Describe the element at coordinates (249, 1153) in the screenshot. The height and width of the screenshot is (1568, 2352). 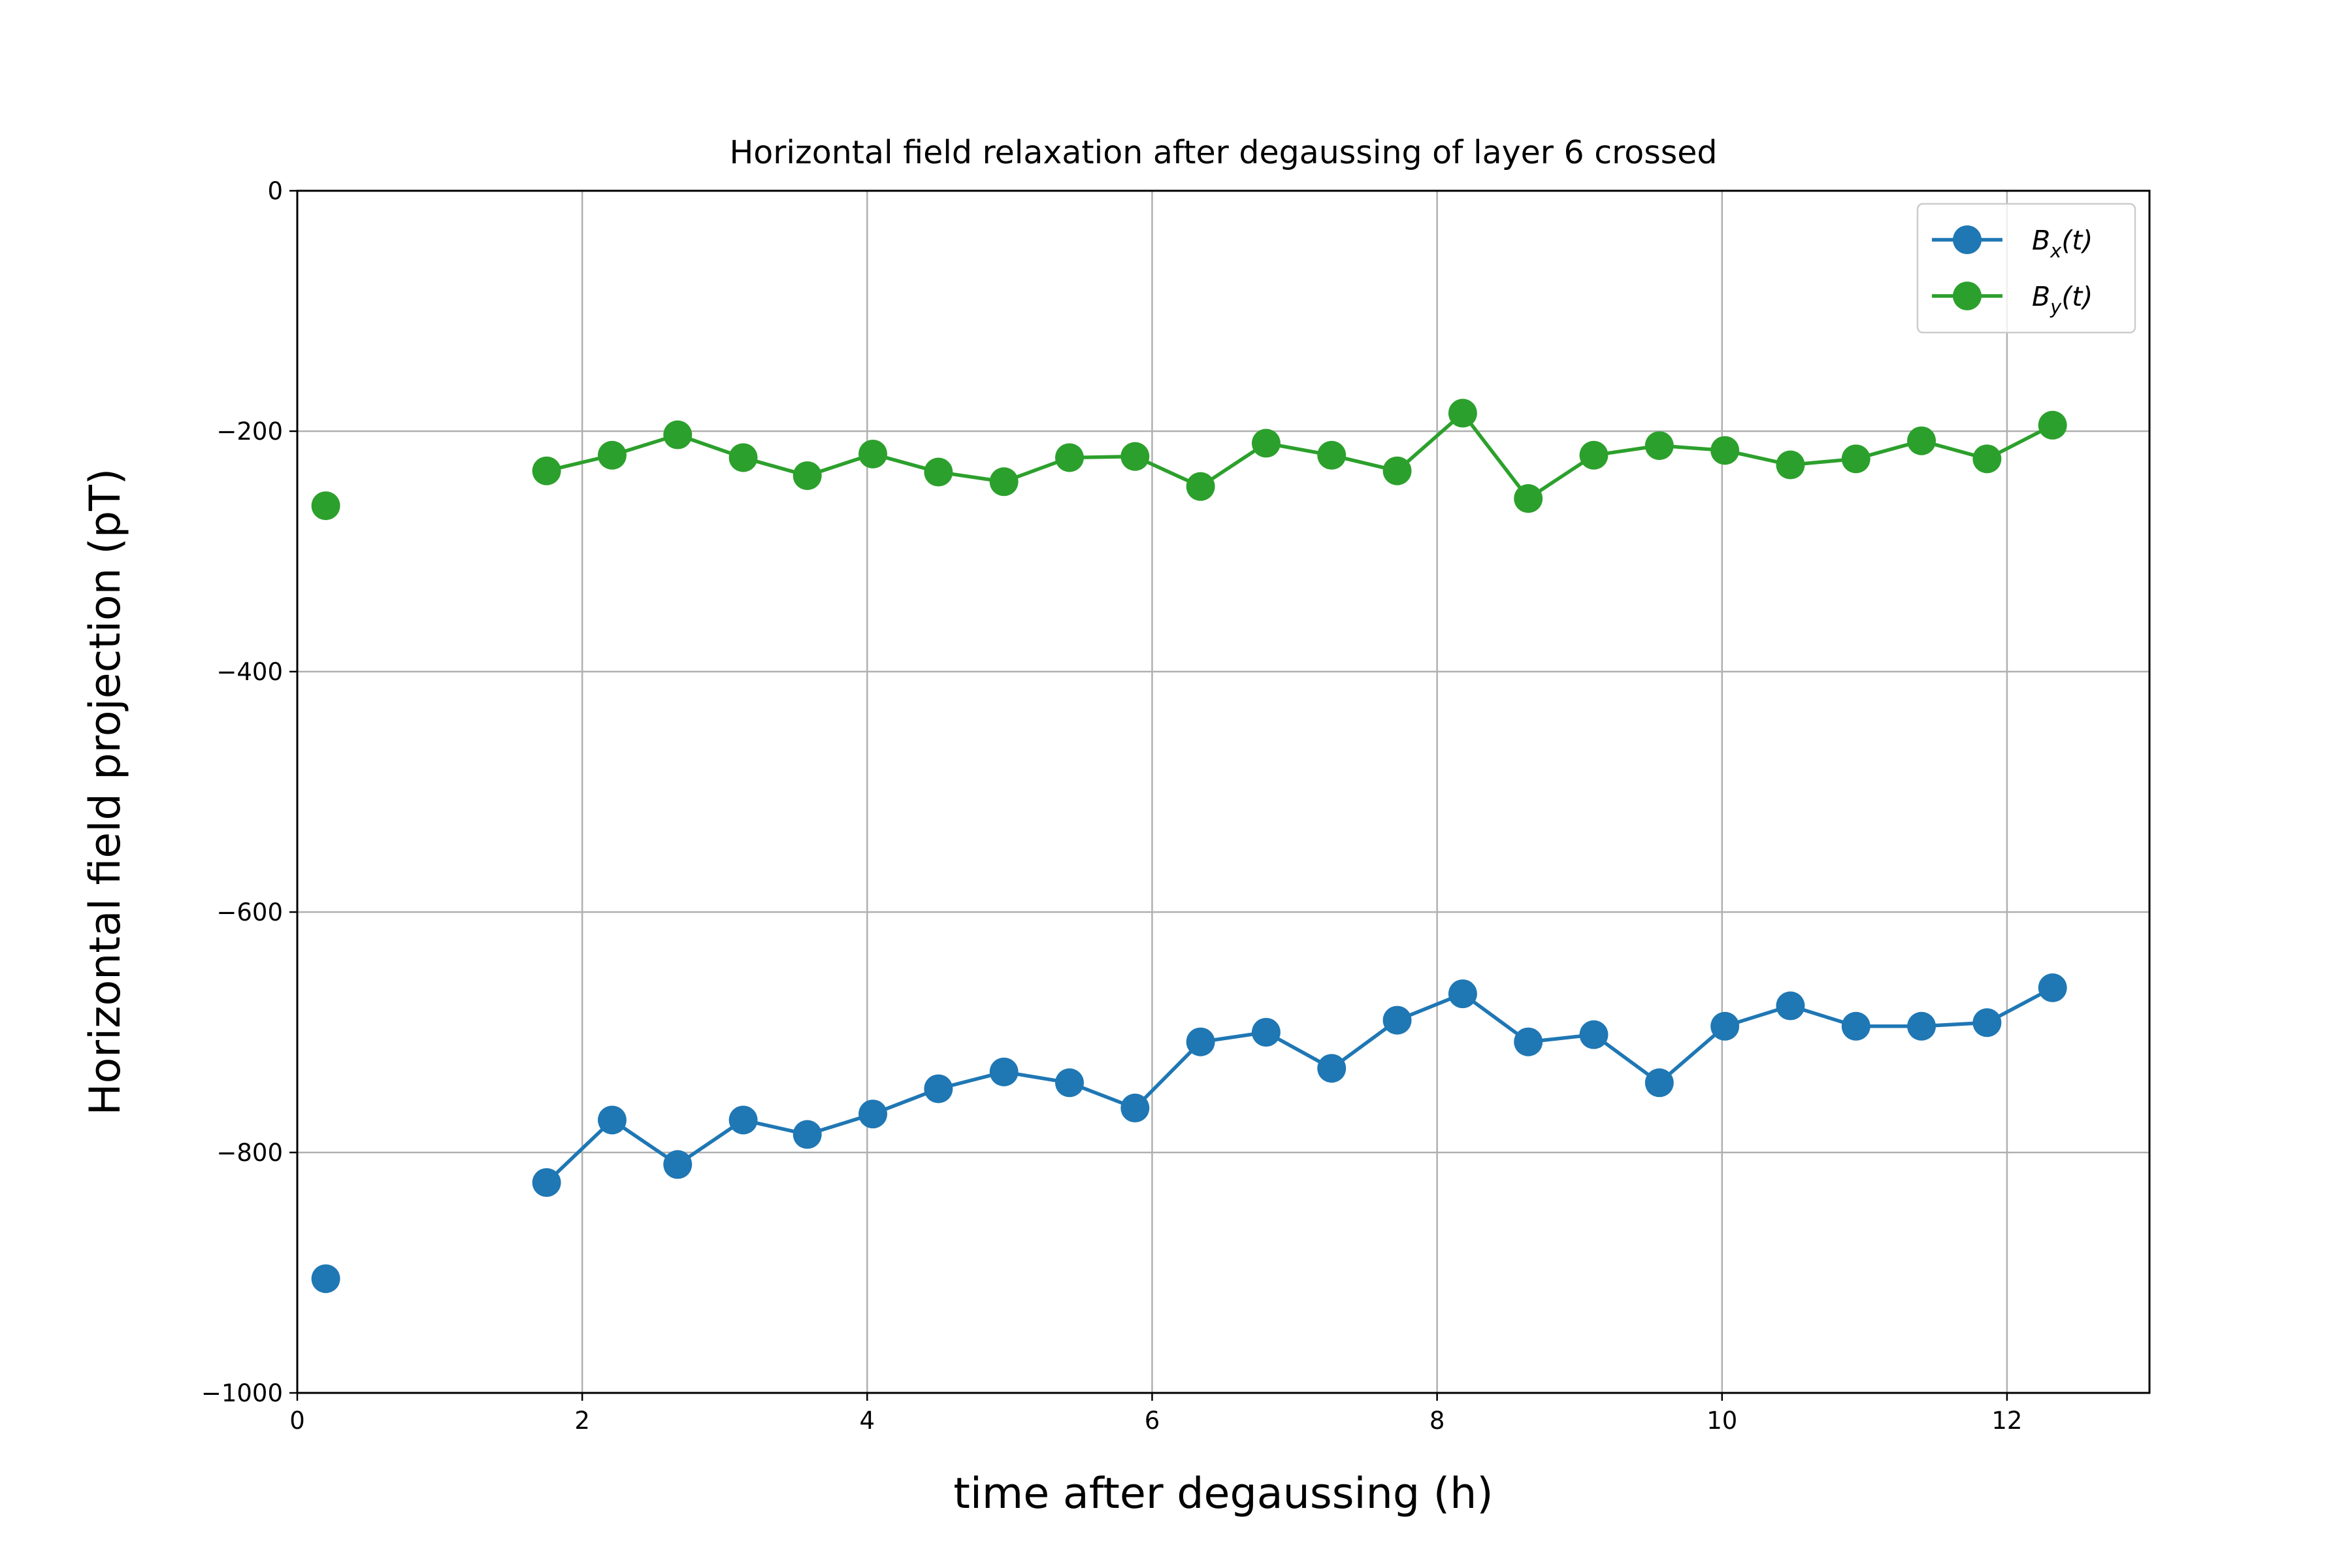
I see `y-tick-label: −800` at that location.